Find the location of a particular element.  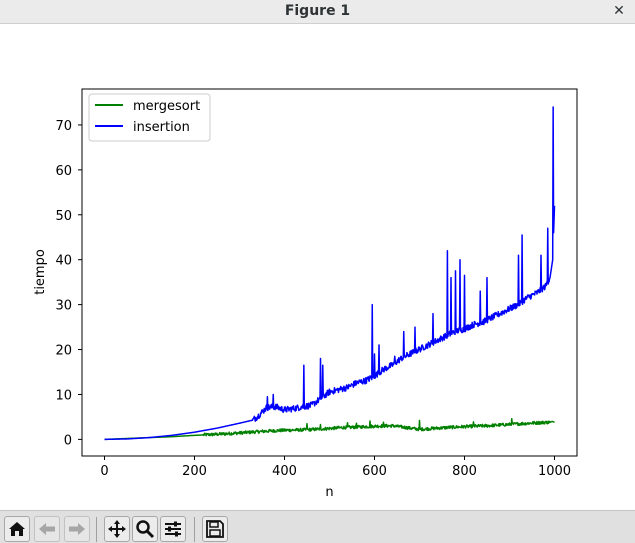

x-tick-label: 600 is located at coordinates (374, 471).